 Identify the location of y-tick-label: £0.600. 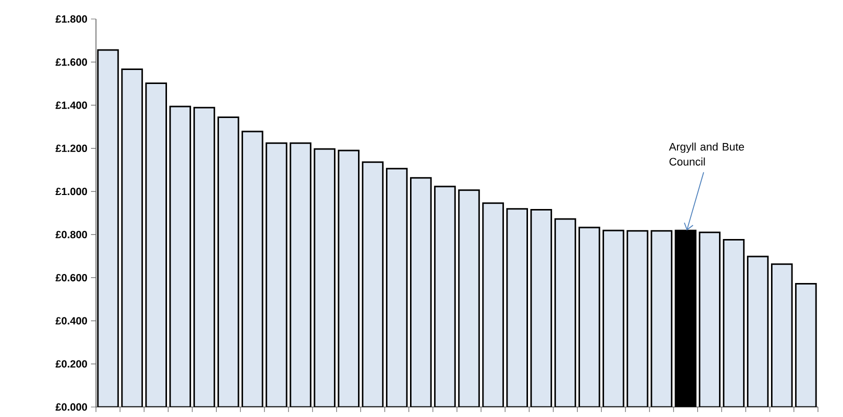
(72, 278).